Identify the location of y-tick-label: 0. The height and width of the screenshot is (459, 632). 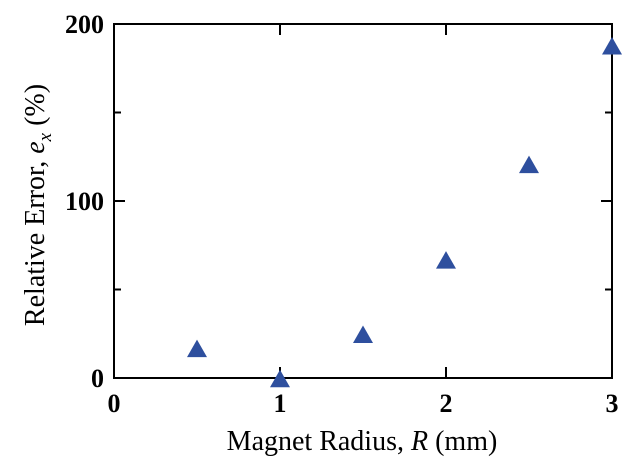
(97, 378).